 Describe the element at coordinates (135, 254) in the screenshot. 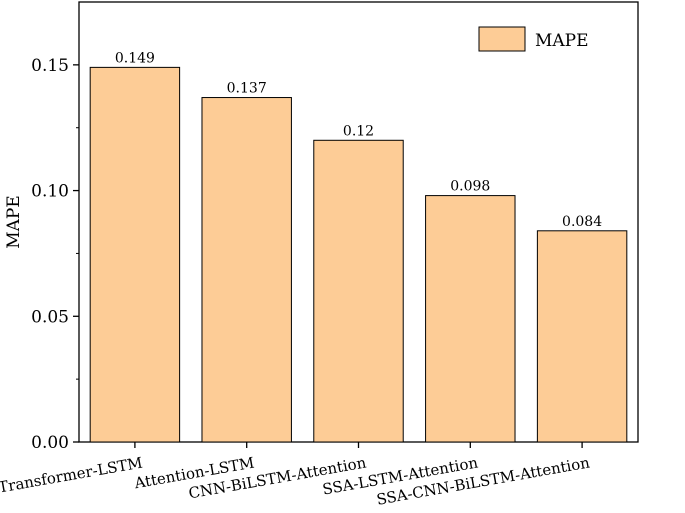

I see `bar-transformer-lstm` at that location.